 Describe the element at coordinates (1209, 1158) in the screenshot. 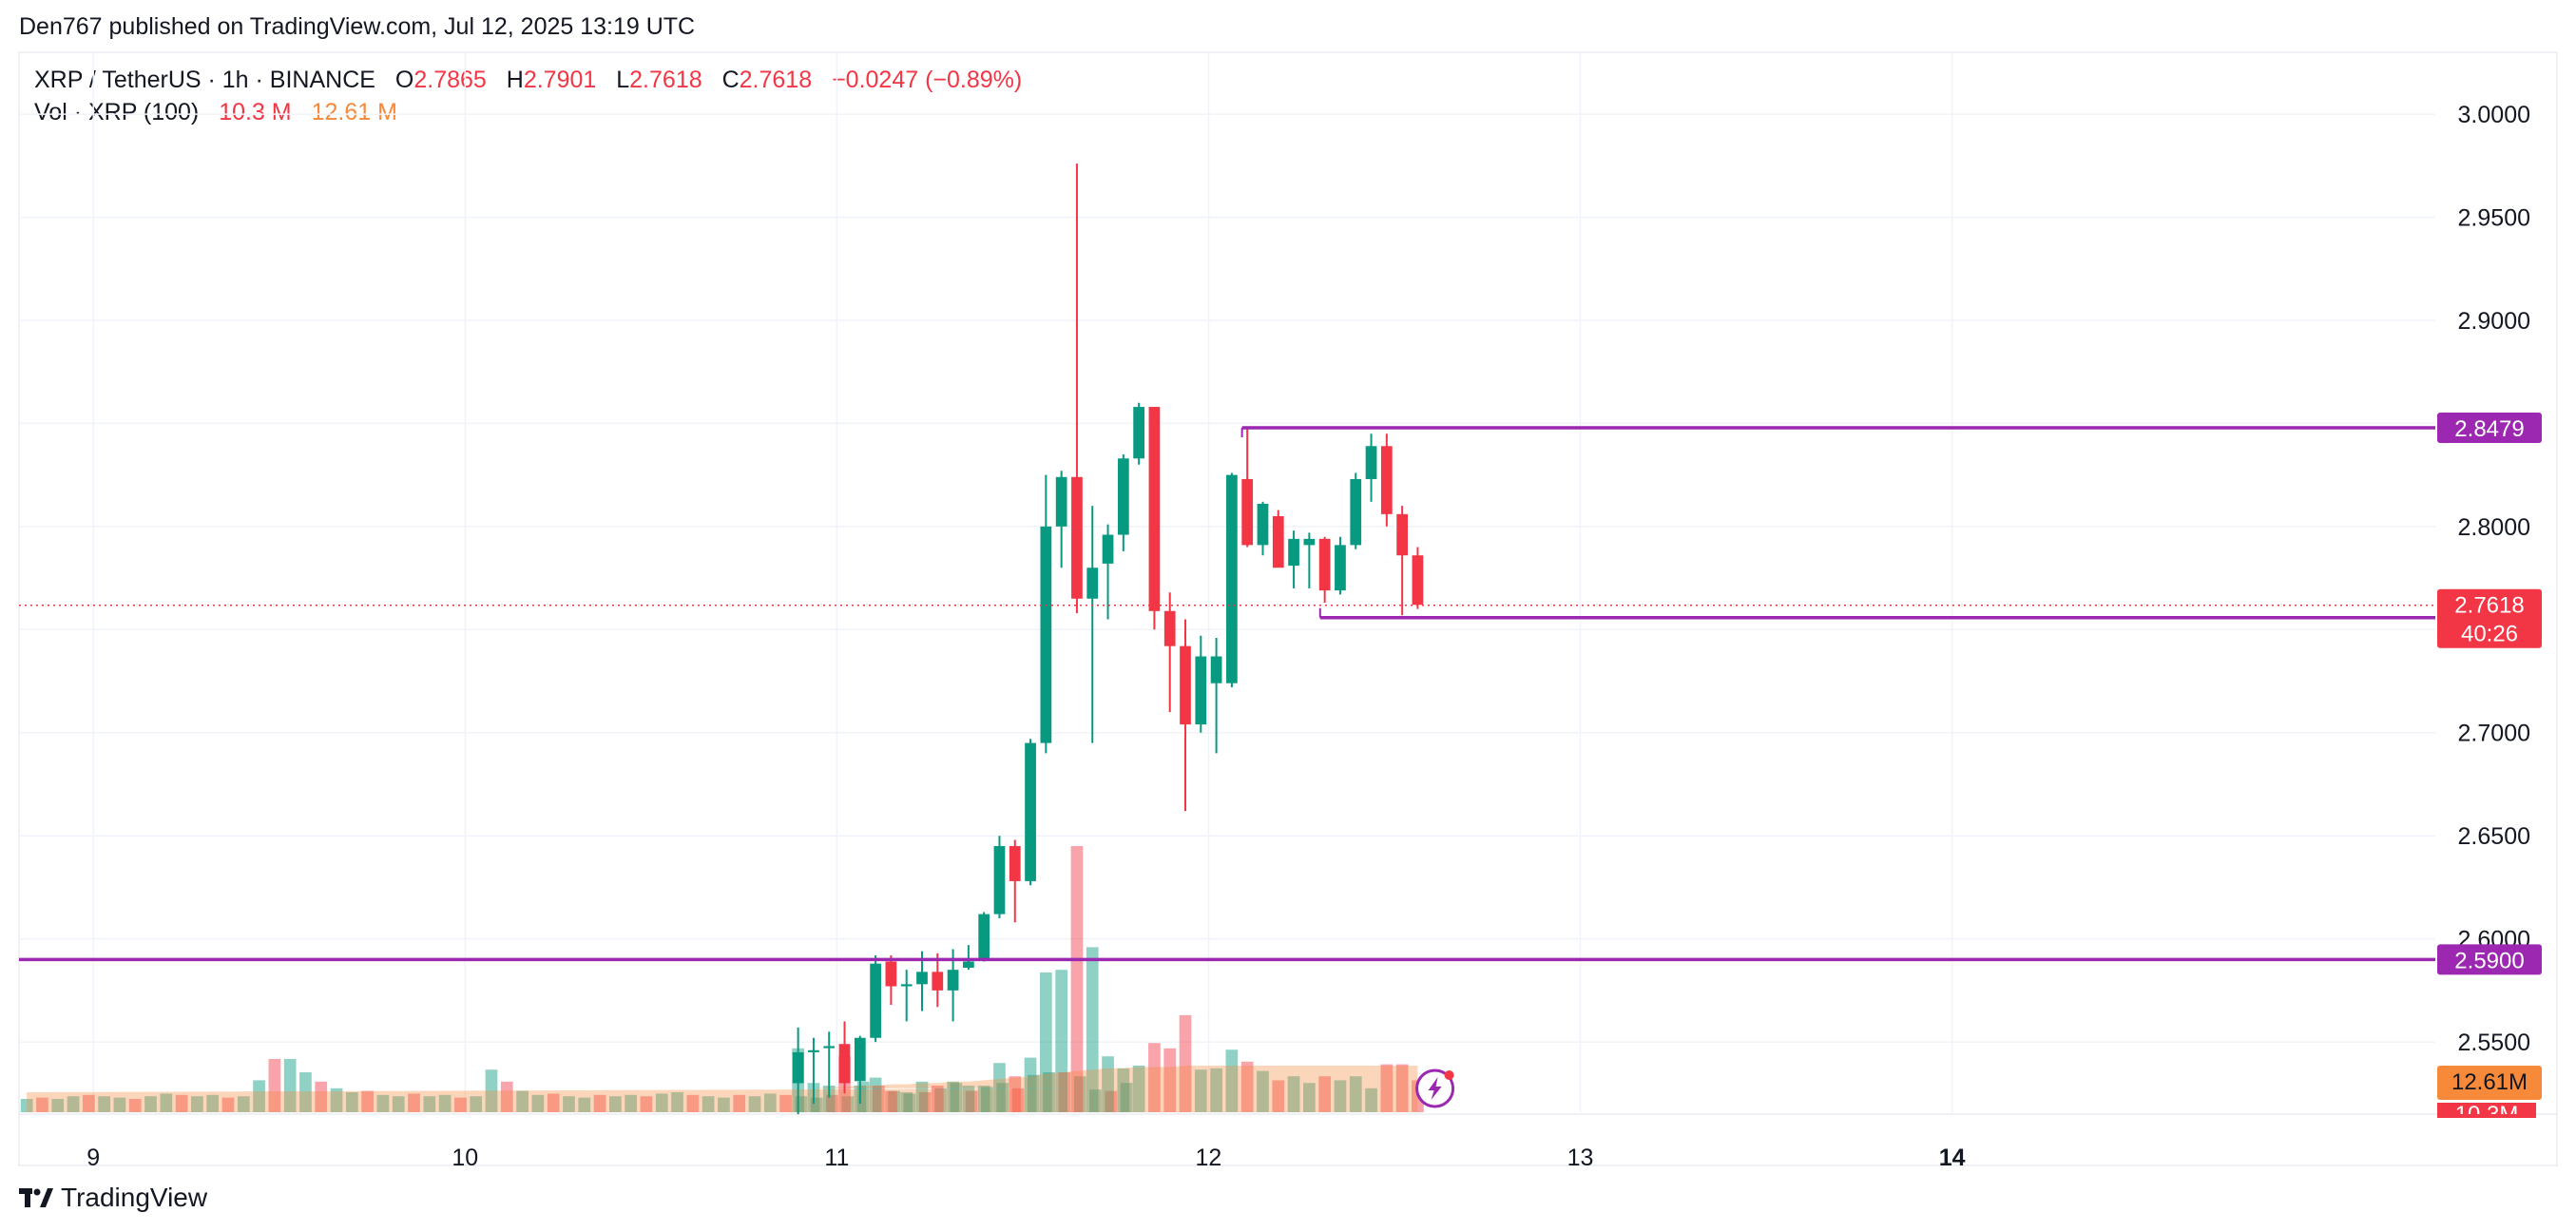

I see `time-tick-label: 12` at that location.